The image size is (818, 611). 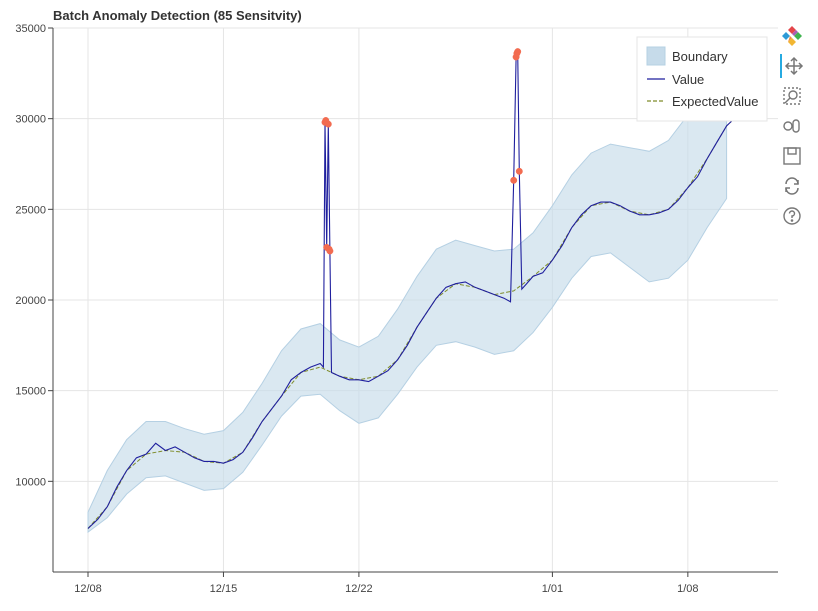 What do you see at coordinates (30, 210) in the screenshot?
I see `y-tick-label: 25000` at bounding box center [30, 210].